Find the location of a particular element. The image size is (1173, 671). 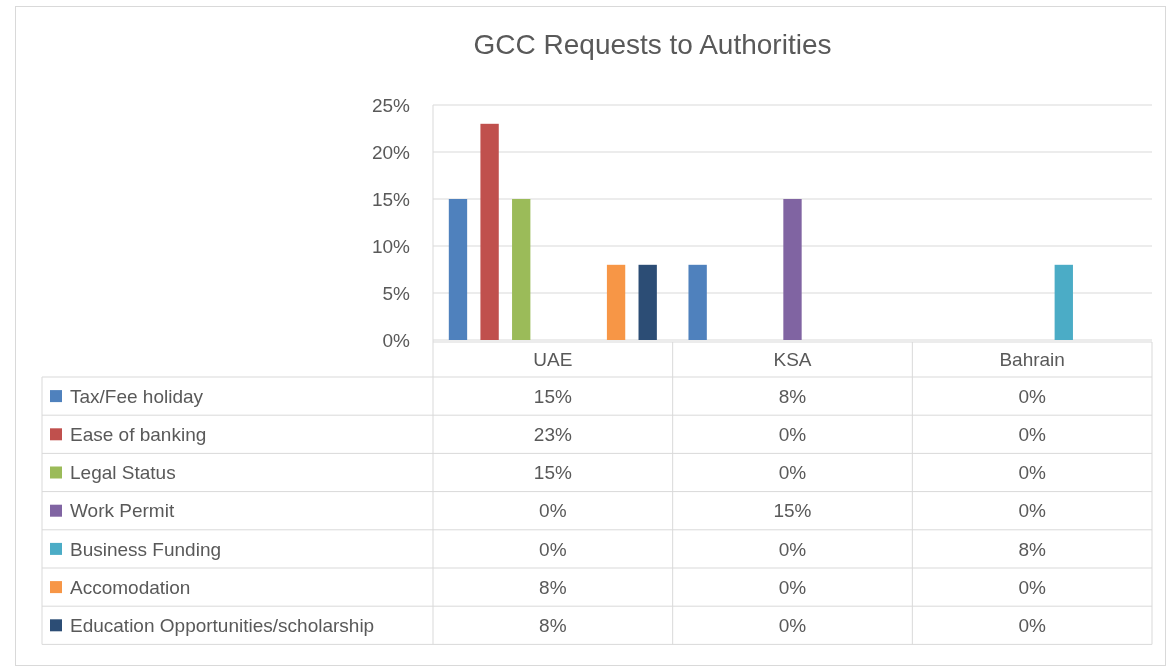

legend-label: Tax/Fee holiday is located at coordinates (137, 396).